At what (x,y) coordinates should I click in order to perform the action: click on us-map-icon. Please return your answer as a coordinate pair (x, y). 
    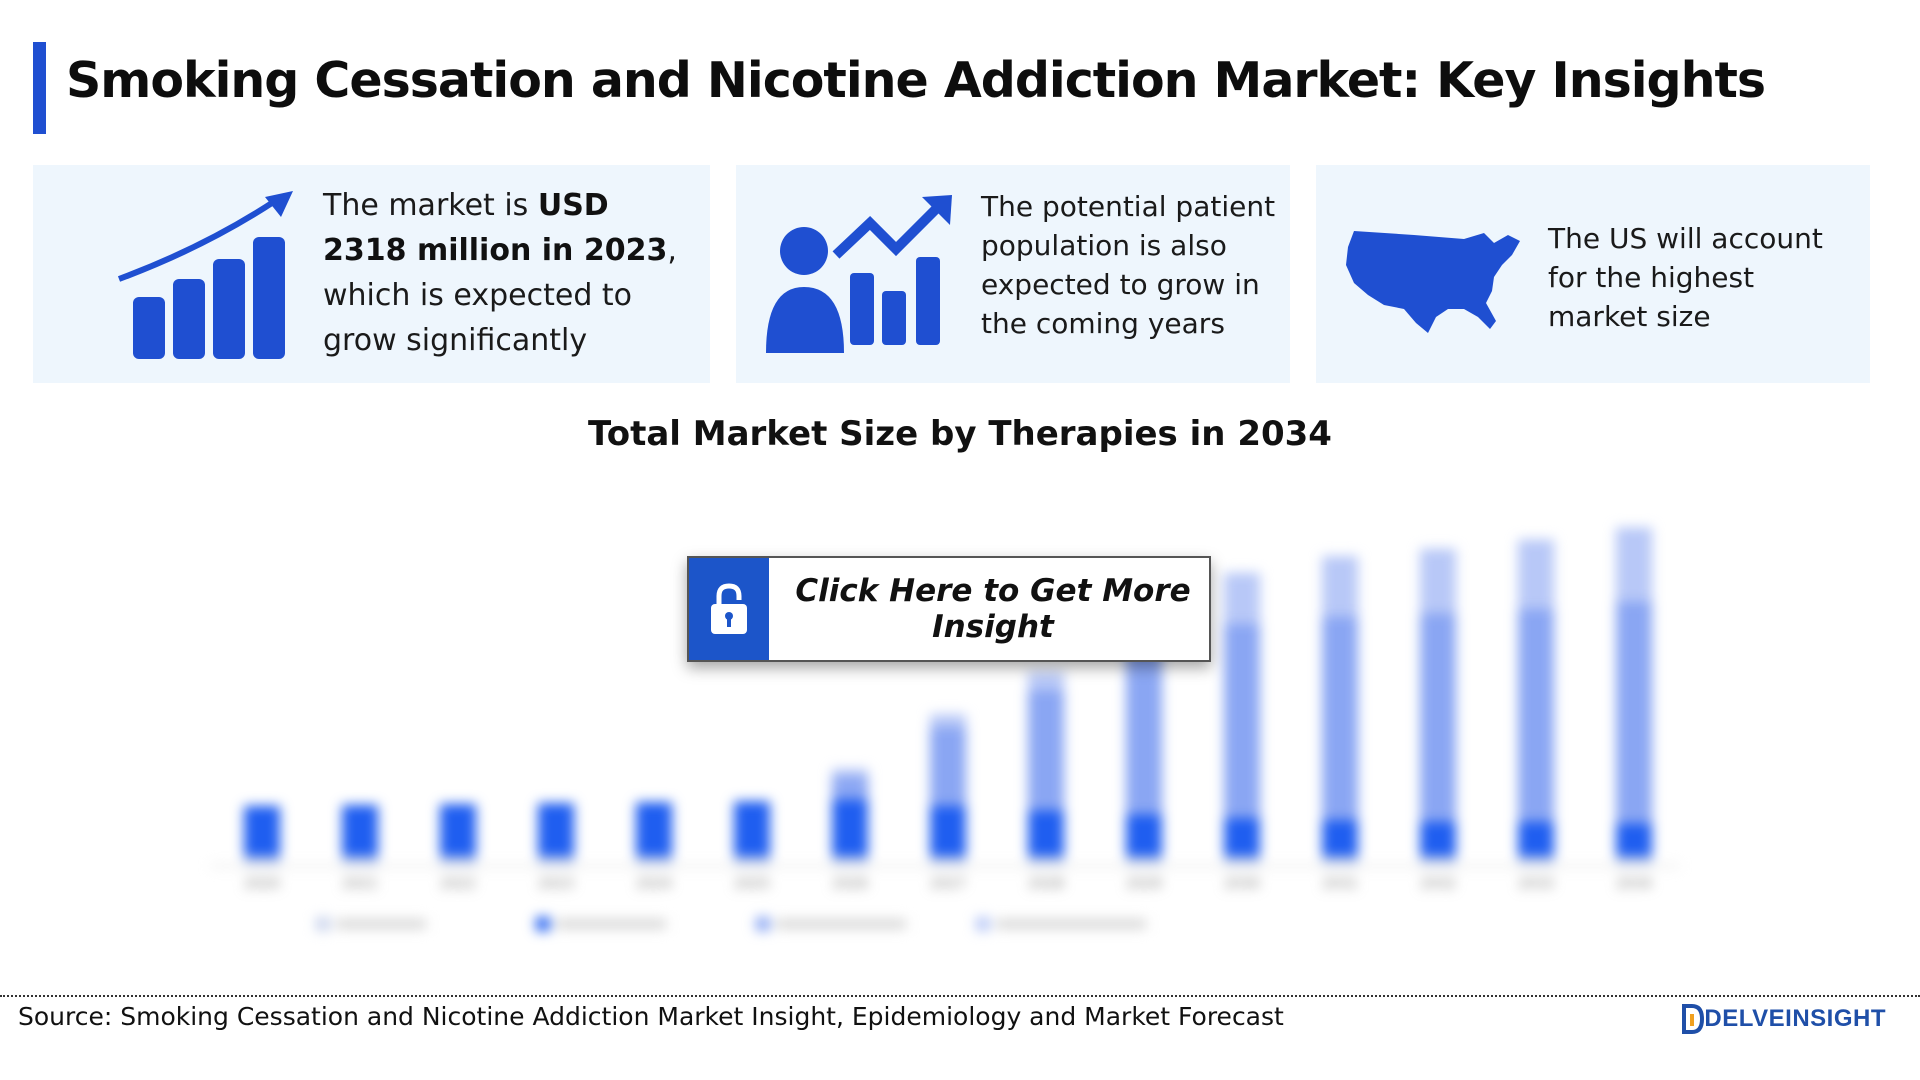
    Looking at the image, I should click on (1433, 282).